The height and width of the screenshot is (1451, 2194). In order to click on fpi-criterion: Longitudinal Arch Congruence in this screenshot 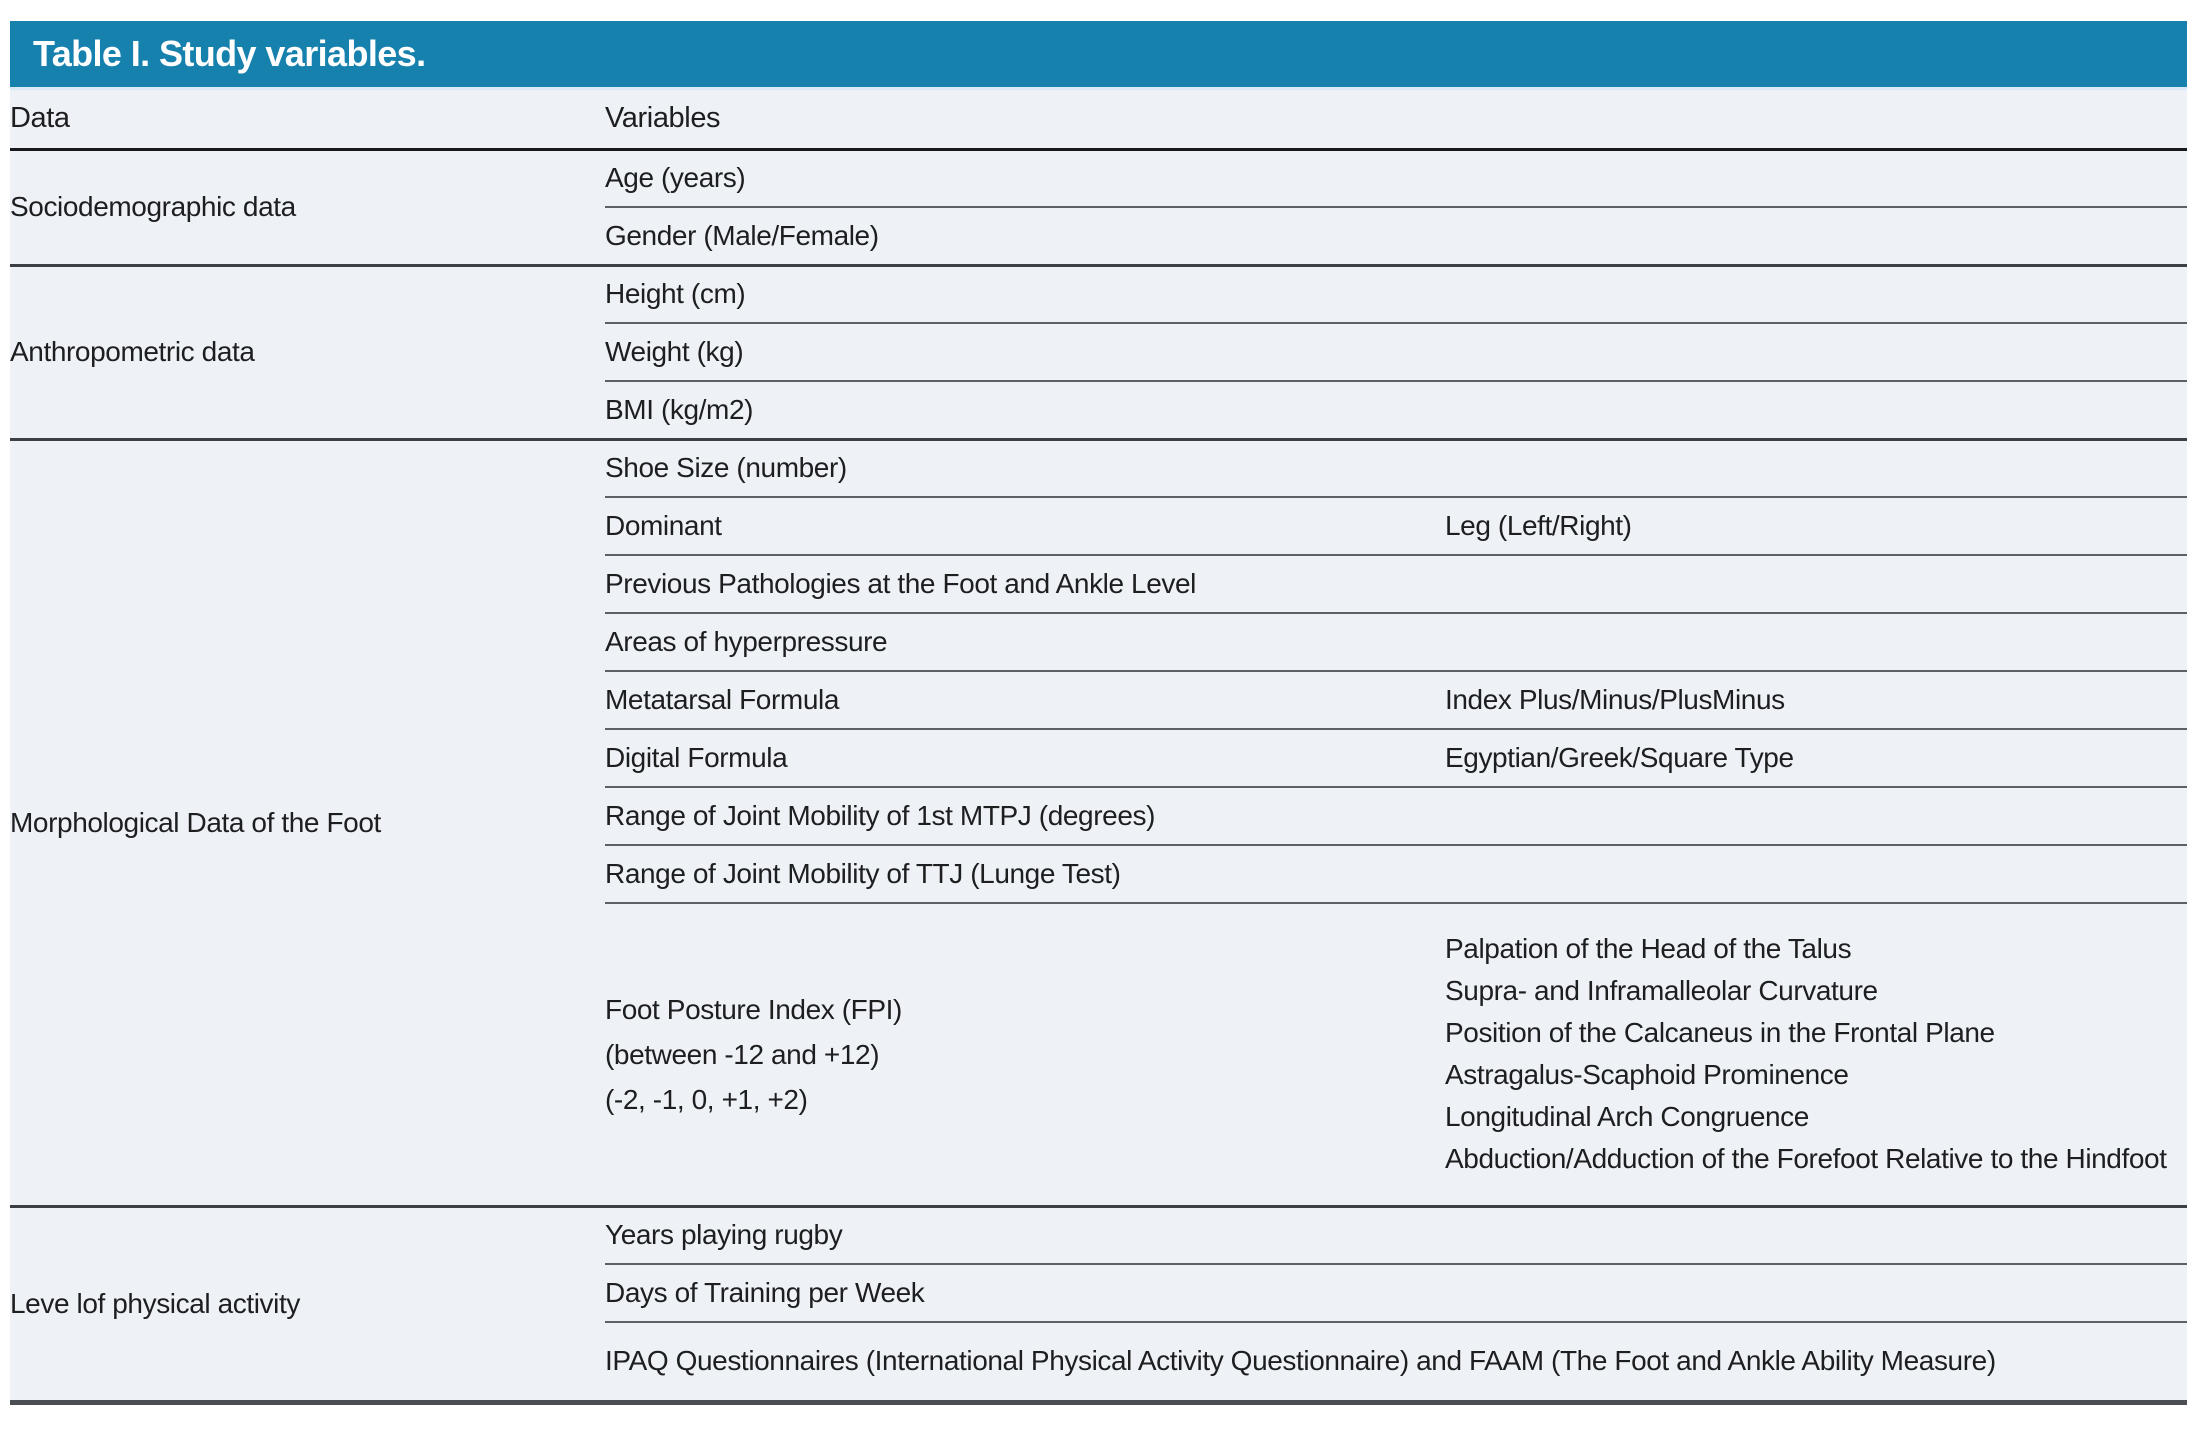, I will do `click(1627, 1117)`.